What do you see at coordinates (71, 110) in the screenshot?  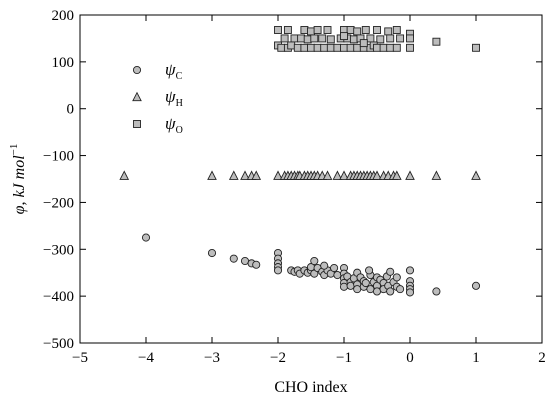 I see `y-tick-label: 0` at bounding box center [71, 110].